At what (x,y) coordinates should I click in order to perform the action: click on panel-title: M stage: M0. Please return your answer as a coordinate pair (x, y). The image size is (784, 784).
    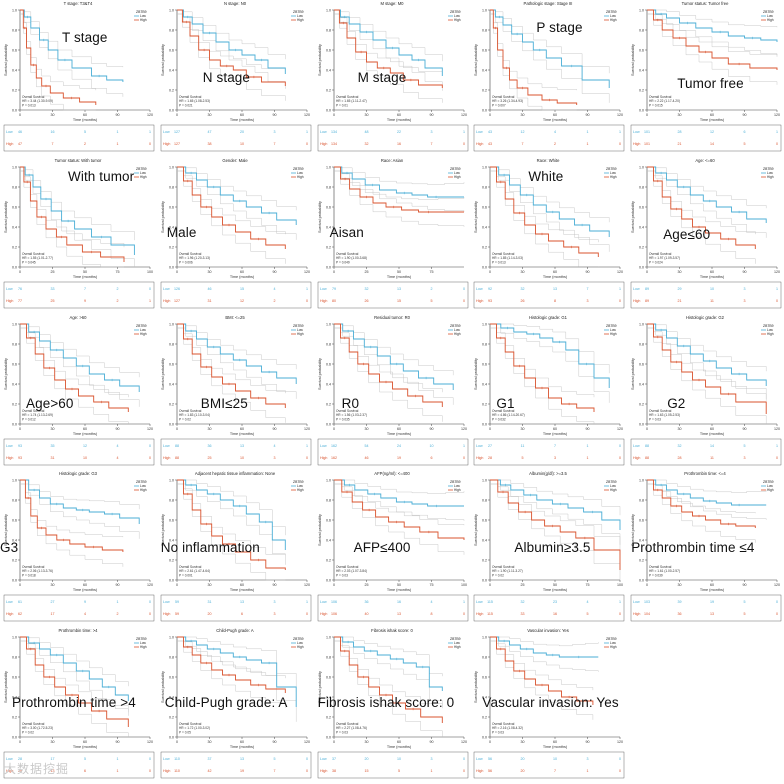
    Looking at the image, I should click on (392, 3).